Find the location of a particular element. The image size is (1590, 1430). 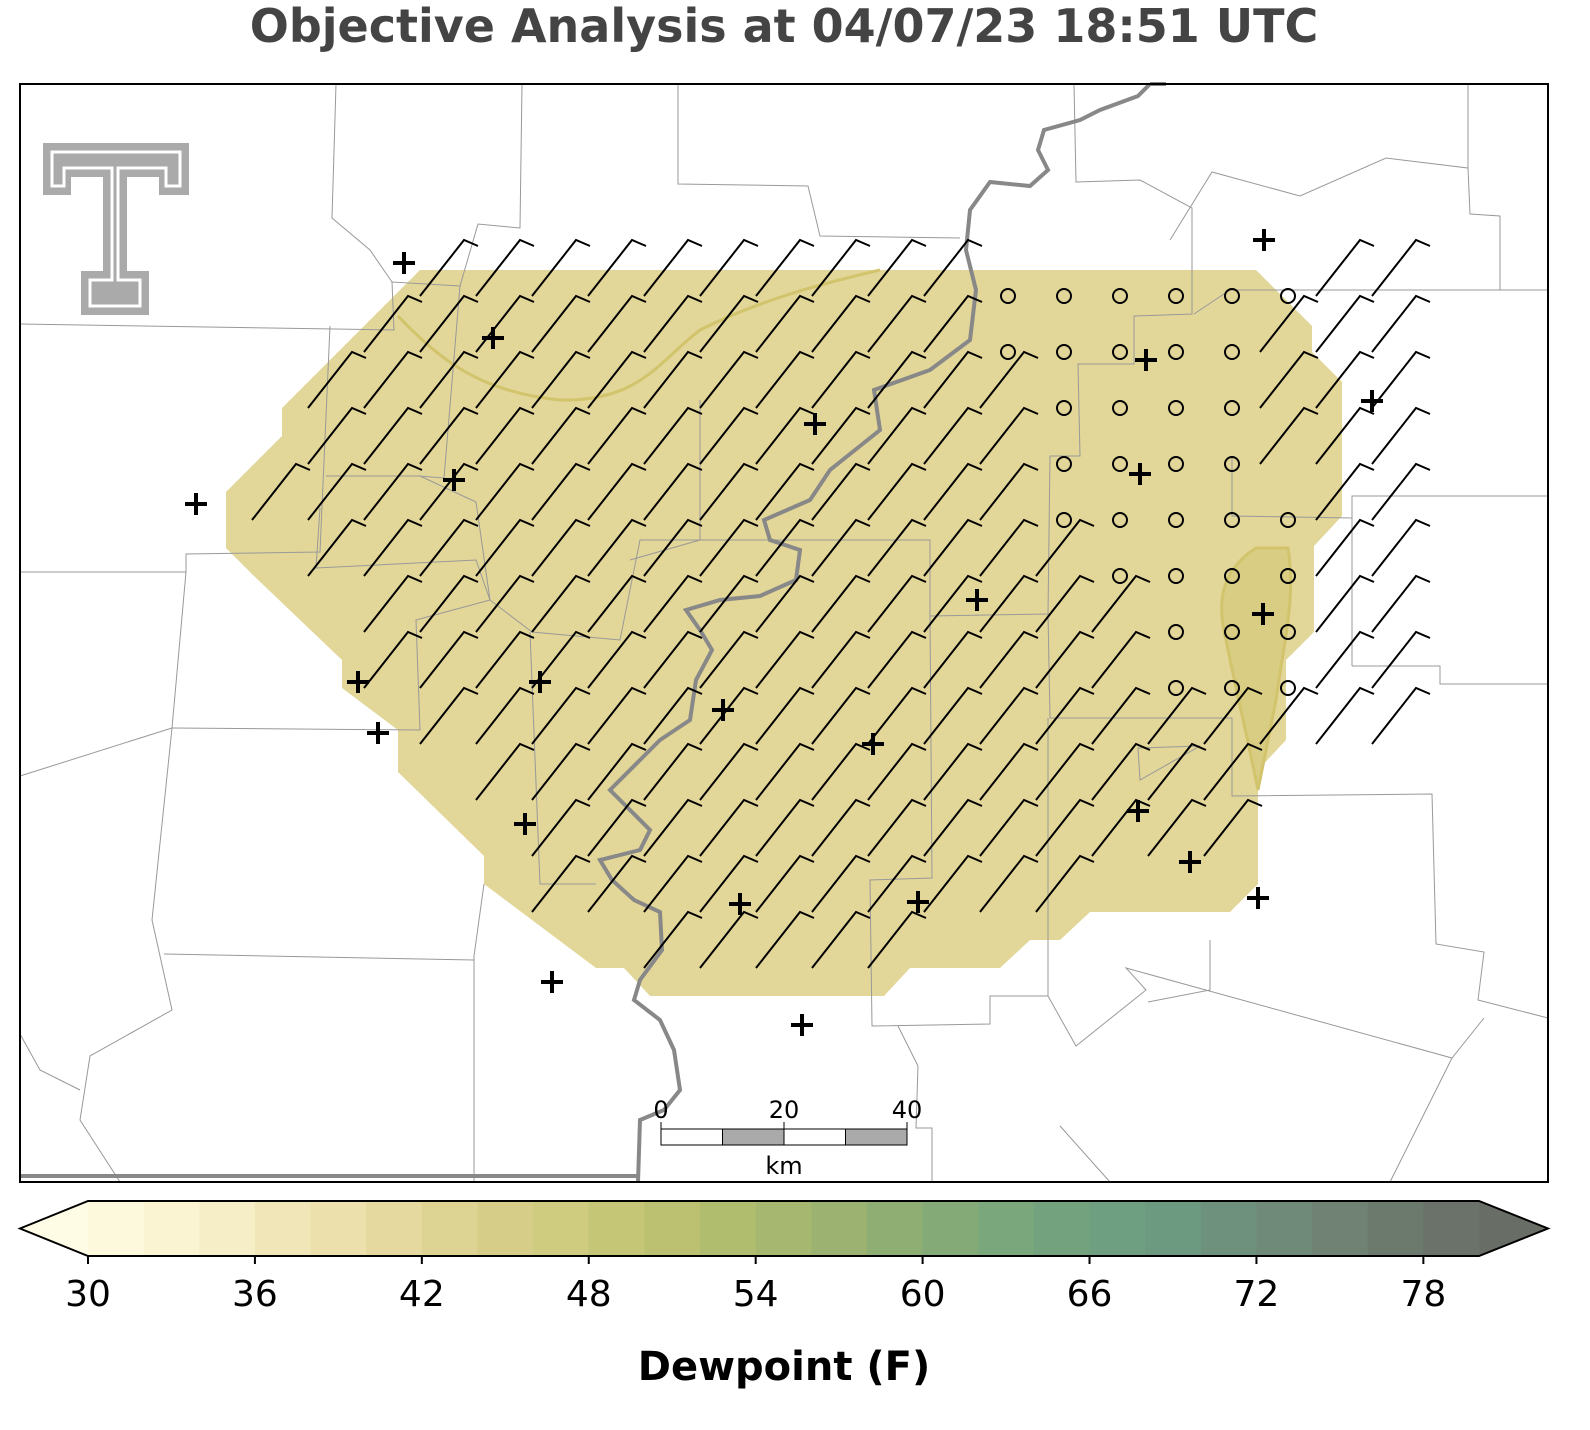

colorbar-tick-label: 66 is located at coordinates (1090, 1294).